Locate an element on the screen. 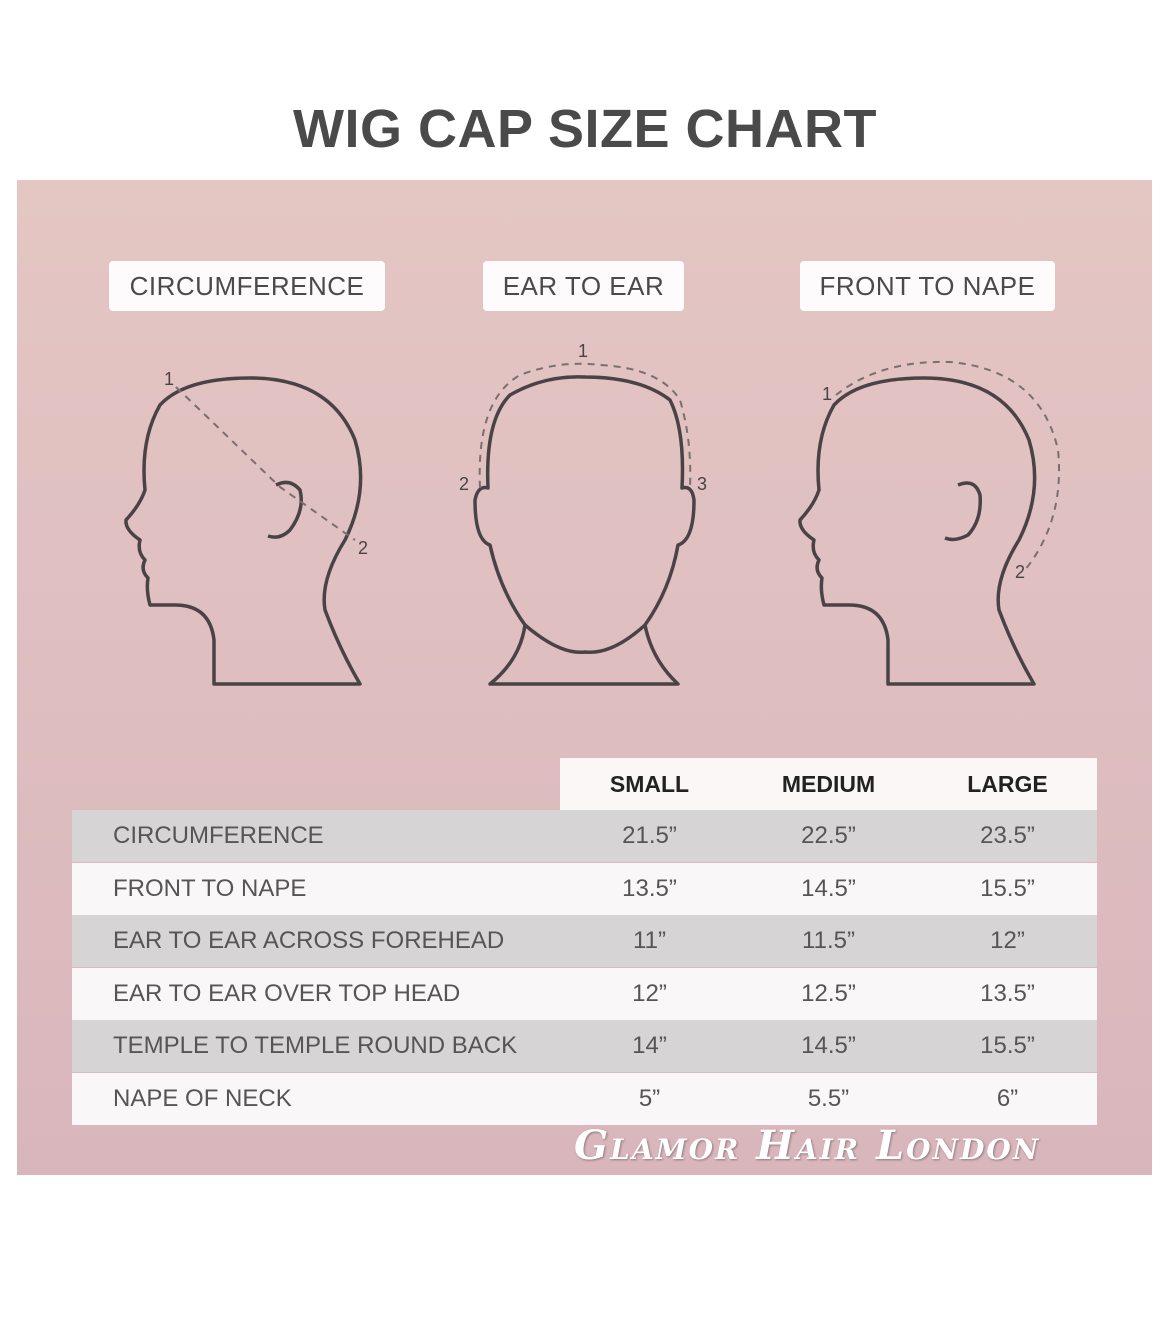 The image size is (1170, 1322). row-value: 5” is located at coordinates (649, 1098).